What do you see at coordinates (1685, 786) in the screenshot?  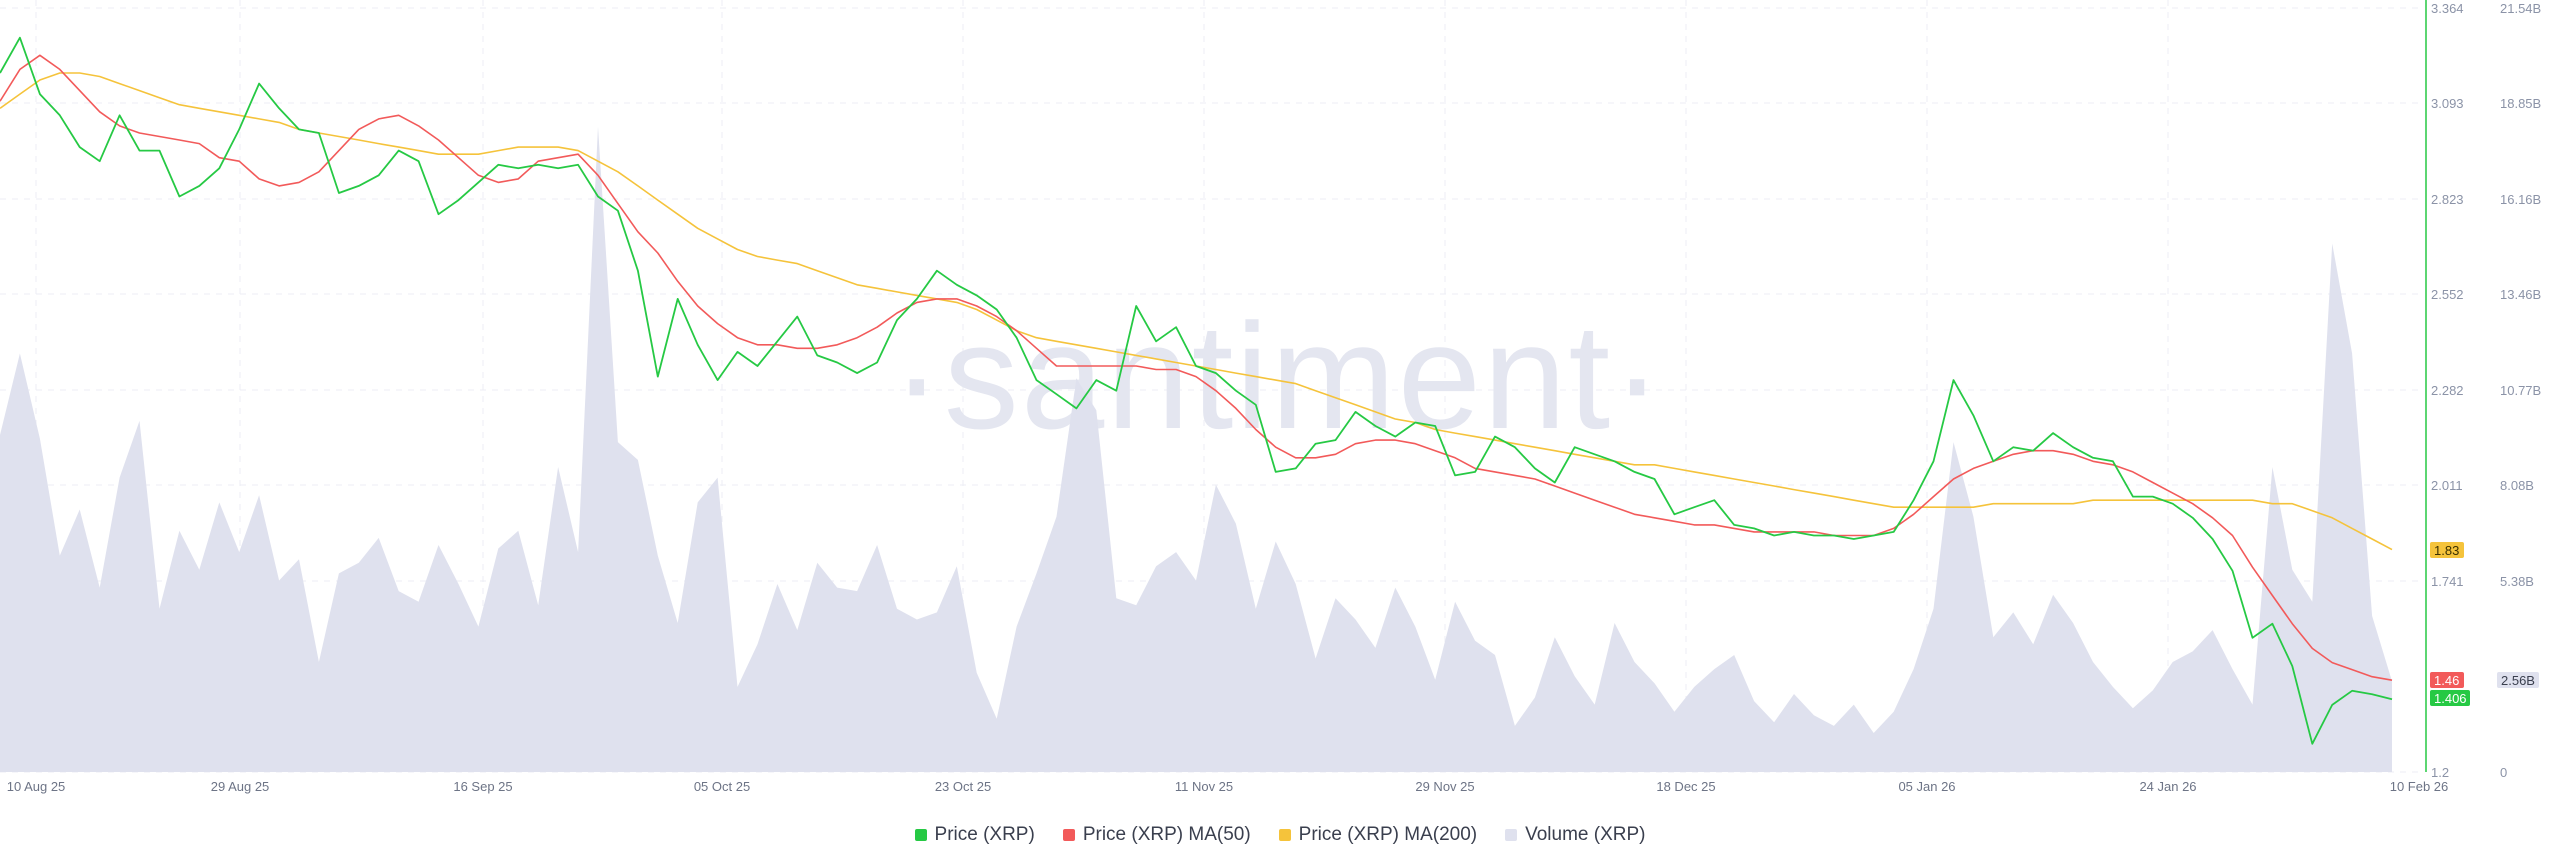 I see `x-tick-label: 18 Dec 25` at bounding box center [1685, 786].